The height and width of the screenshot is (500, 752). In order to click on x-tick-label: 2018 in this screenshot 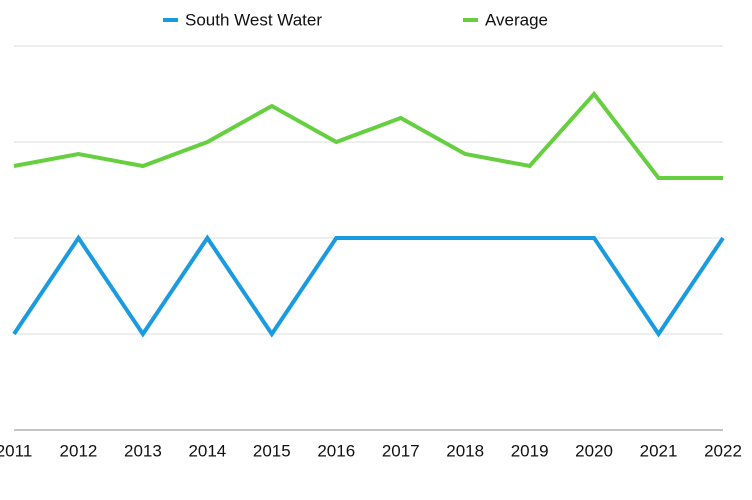, I will do `click(465, 450)`.